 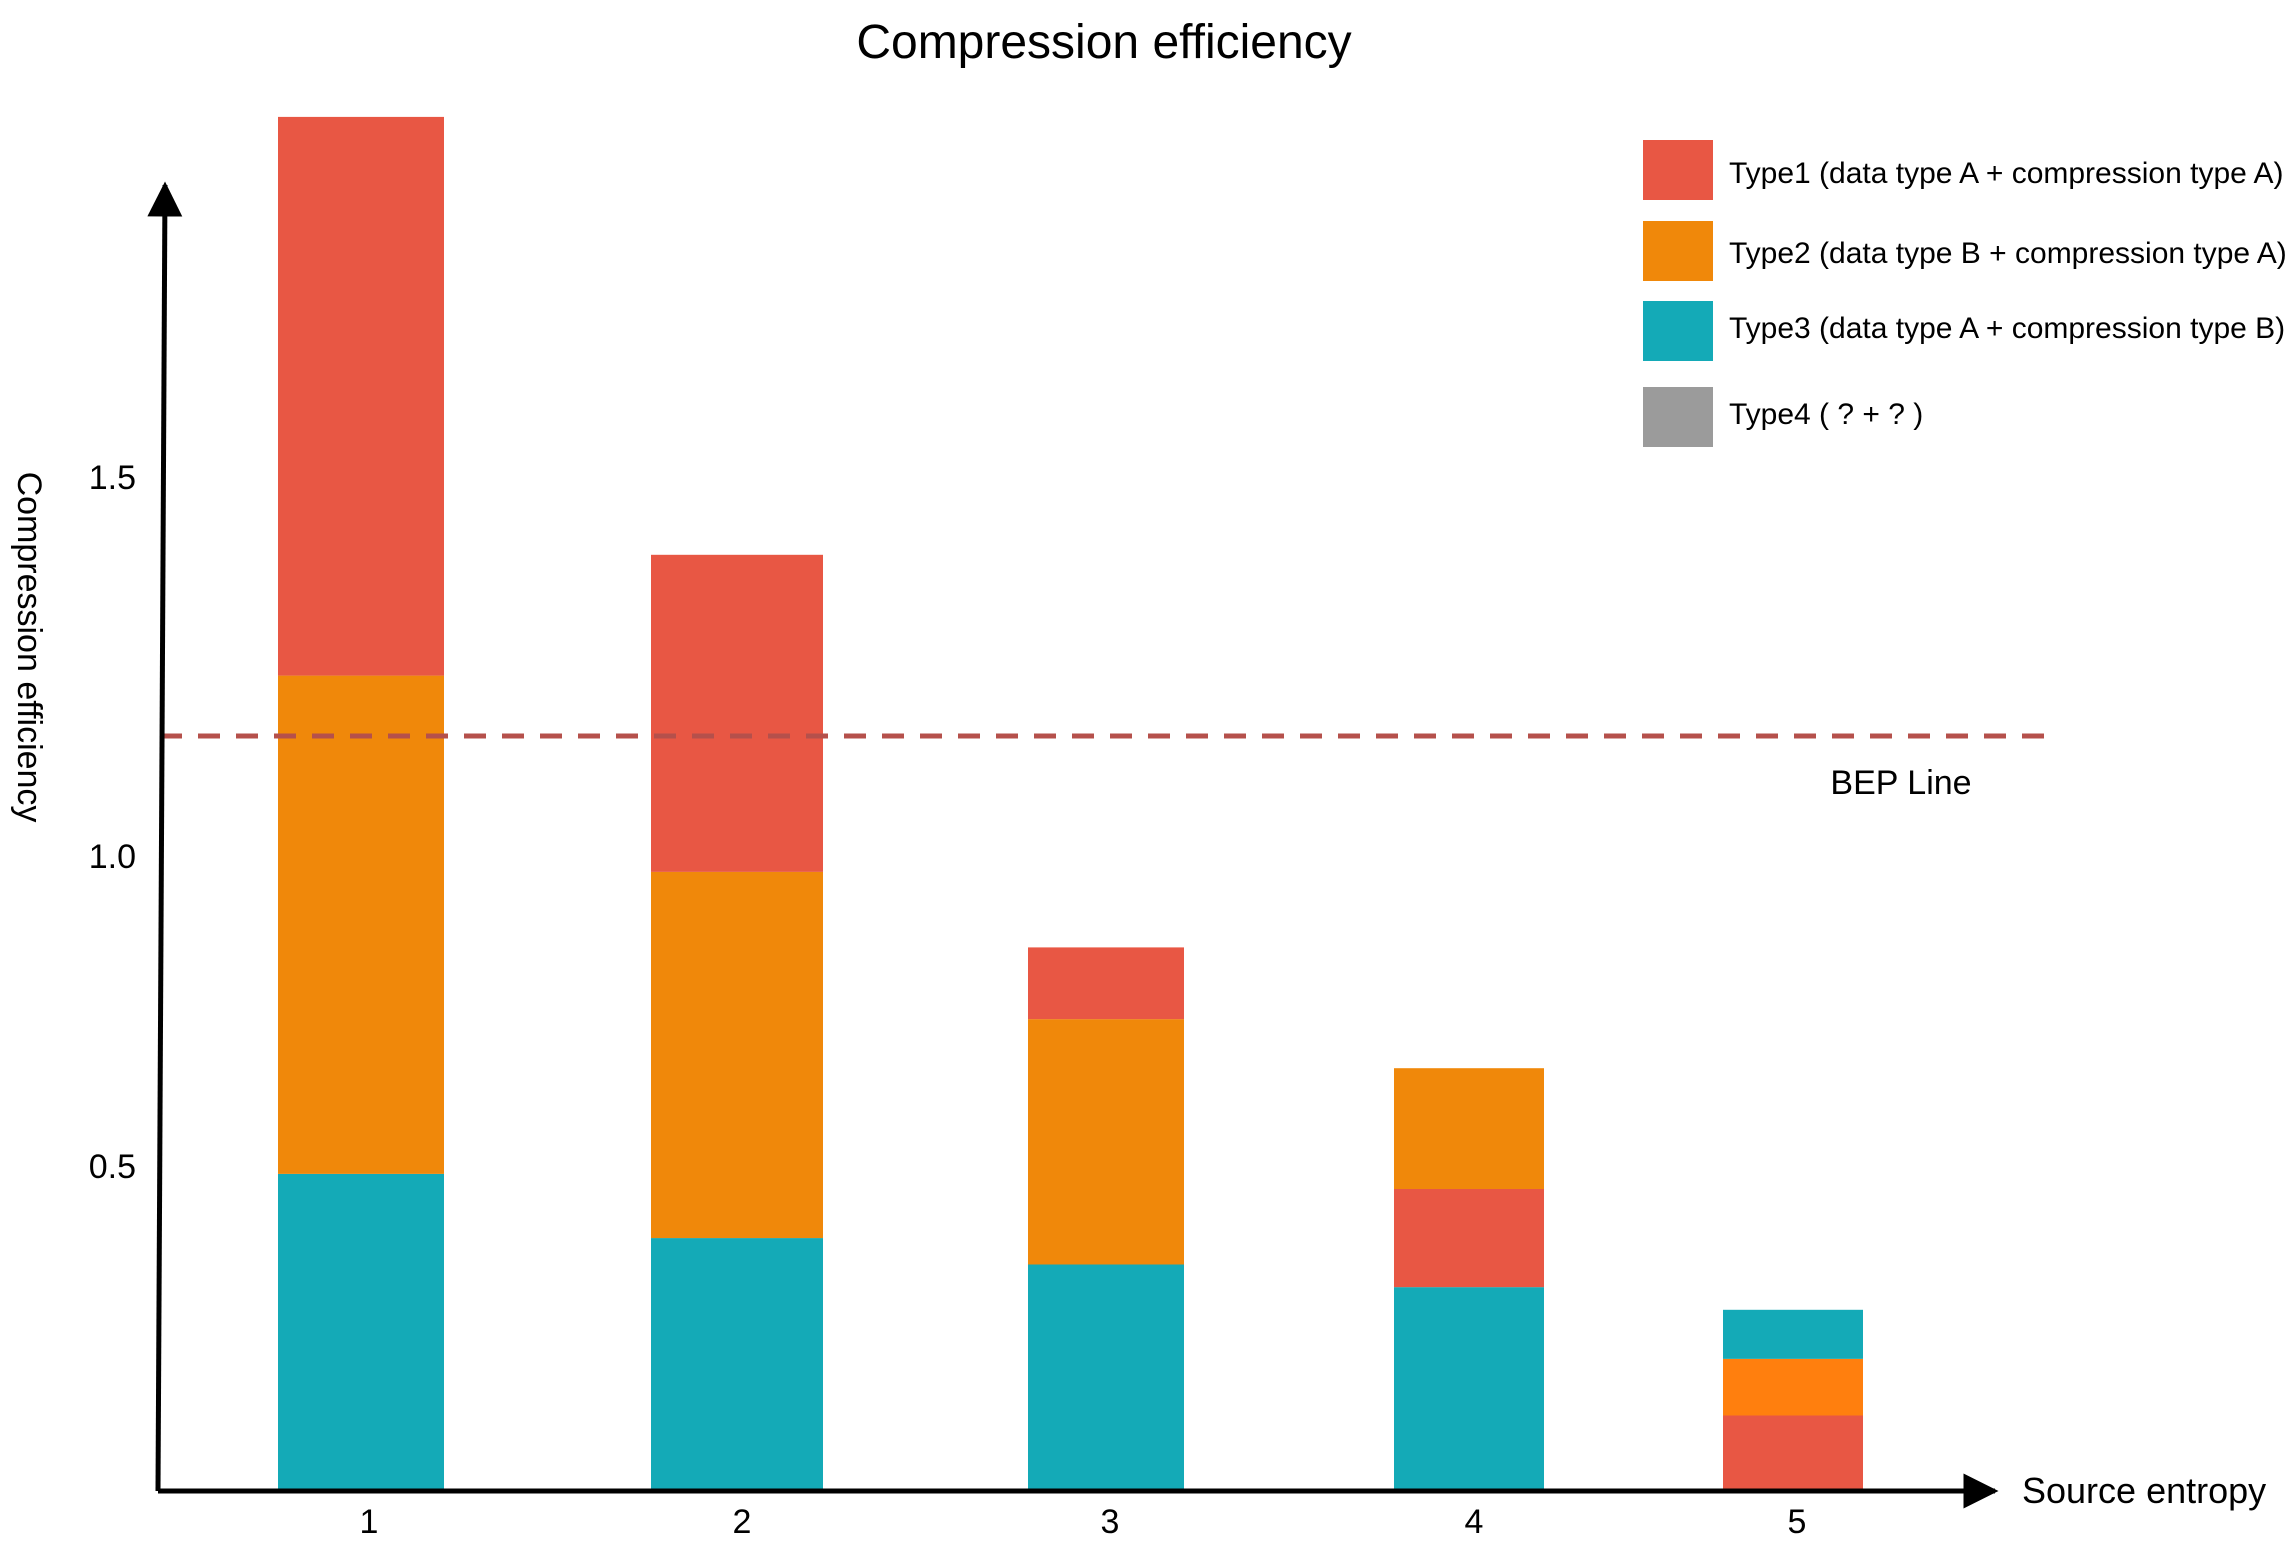 I want to click on bar-segment-2-type2, so click(x=737, y=1055).